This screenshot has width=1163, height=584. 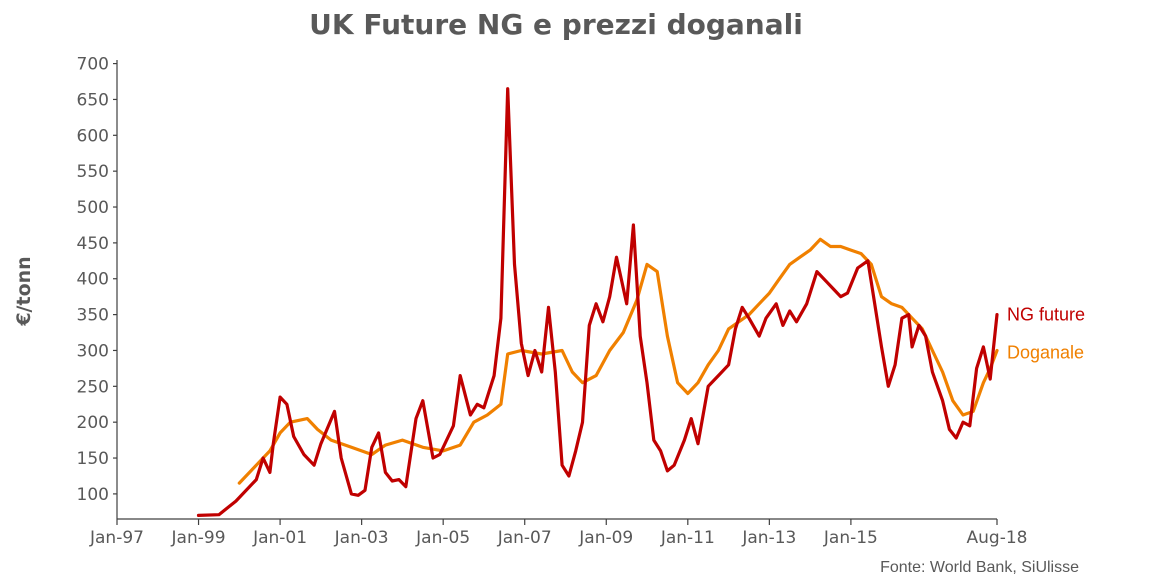 What do you see at coordinates (979, 567) in the screenshot?
I see `source-note: Fonte: World Bank, SiUlisse` at bounding box center [979, 567].